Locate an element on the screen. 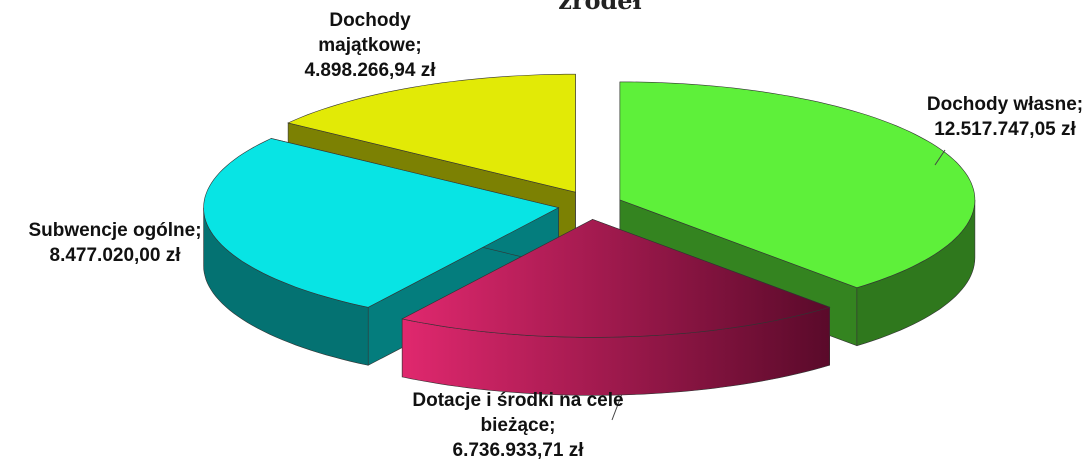  data-label: Subwencje ogólne; 8.477.020,00 zł is located at coordinates (115, 243).